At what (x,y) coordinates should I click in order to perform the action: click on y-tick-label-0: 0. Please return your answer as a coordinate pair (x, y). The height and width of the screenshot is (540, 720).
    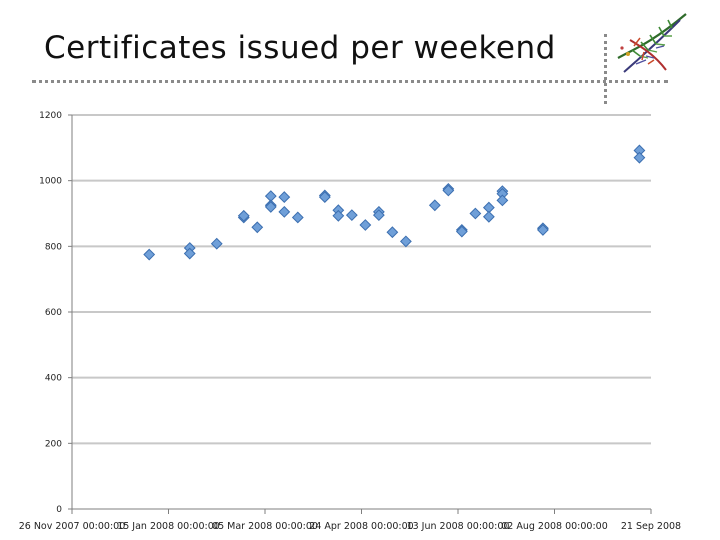
    Looking at the image, I should click on (59, 510).